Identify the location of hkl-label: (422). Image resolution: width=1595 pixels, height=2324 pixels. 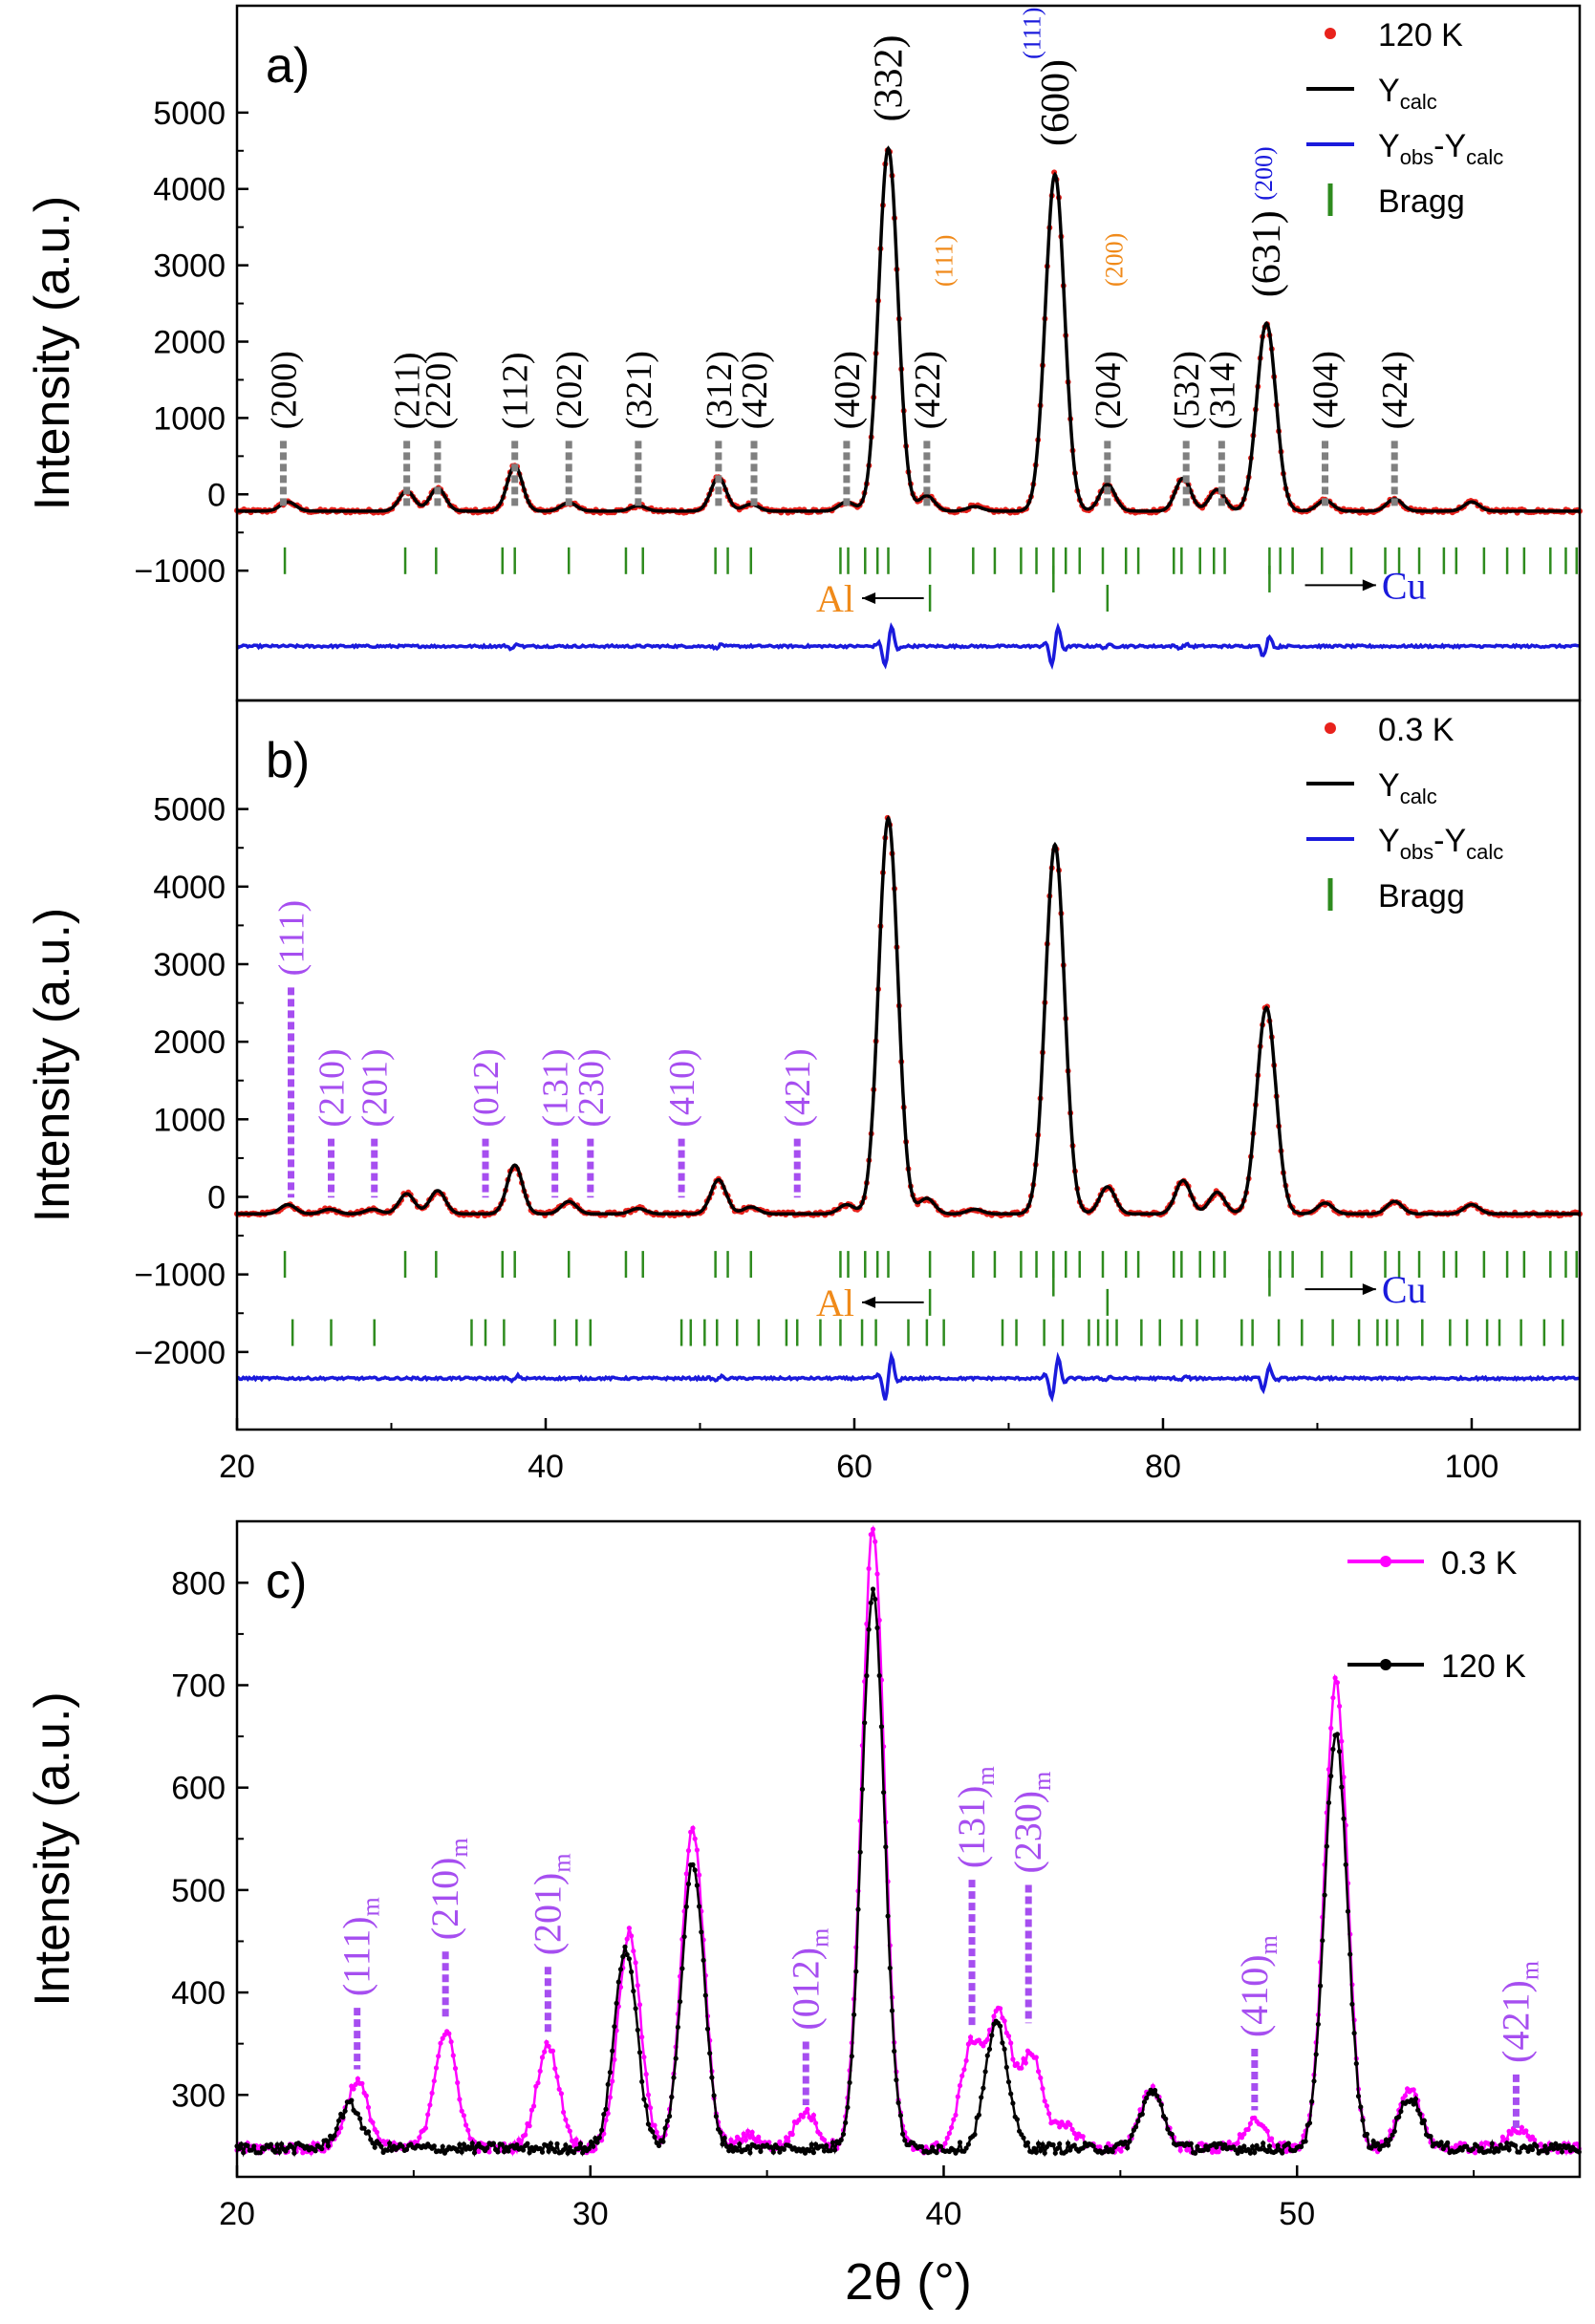
(928, 390).